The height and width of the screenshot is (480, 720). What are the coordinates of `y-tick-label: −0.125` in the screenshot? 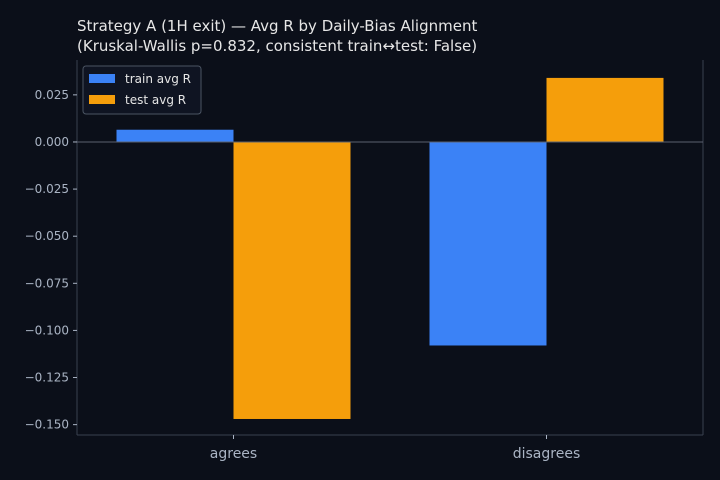 It's located at (47, 378).